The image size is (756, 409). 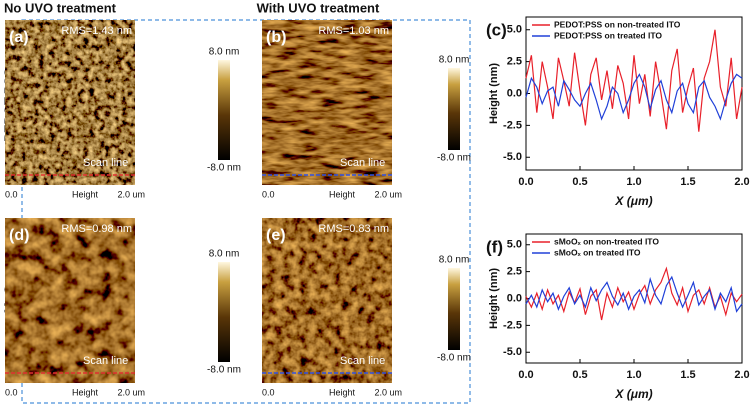 What do you see at coordinates (19, 37) in the screenshot?
I see `panel-label: (a)` at bounding box center [19, 37].